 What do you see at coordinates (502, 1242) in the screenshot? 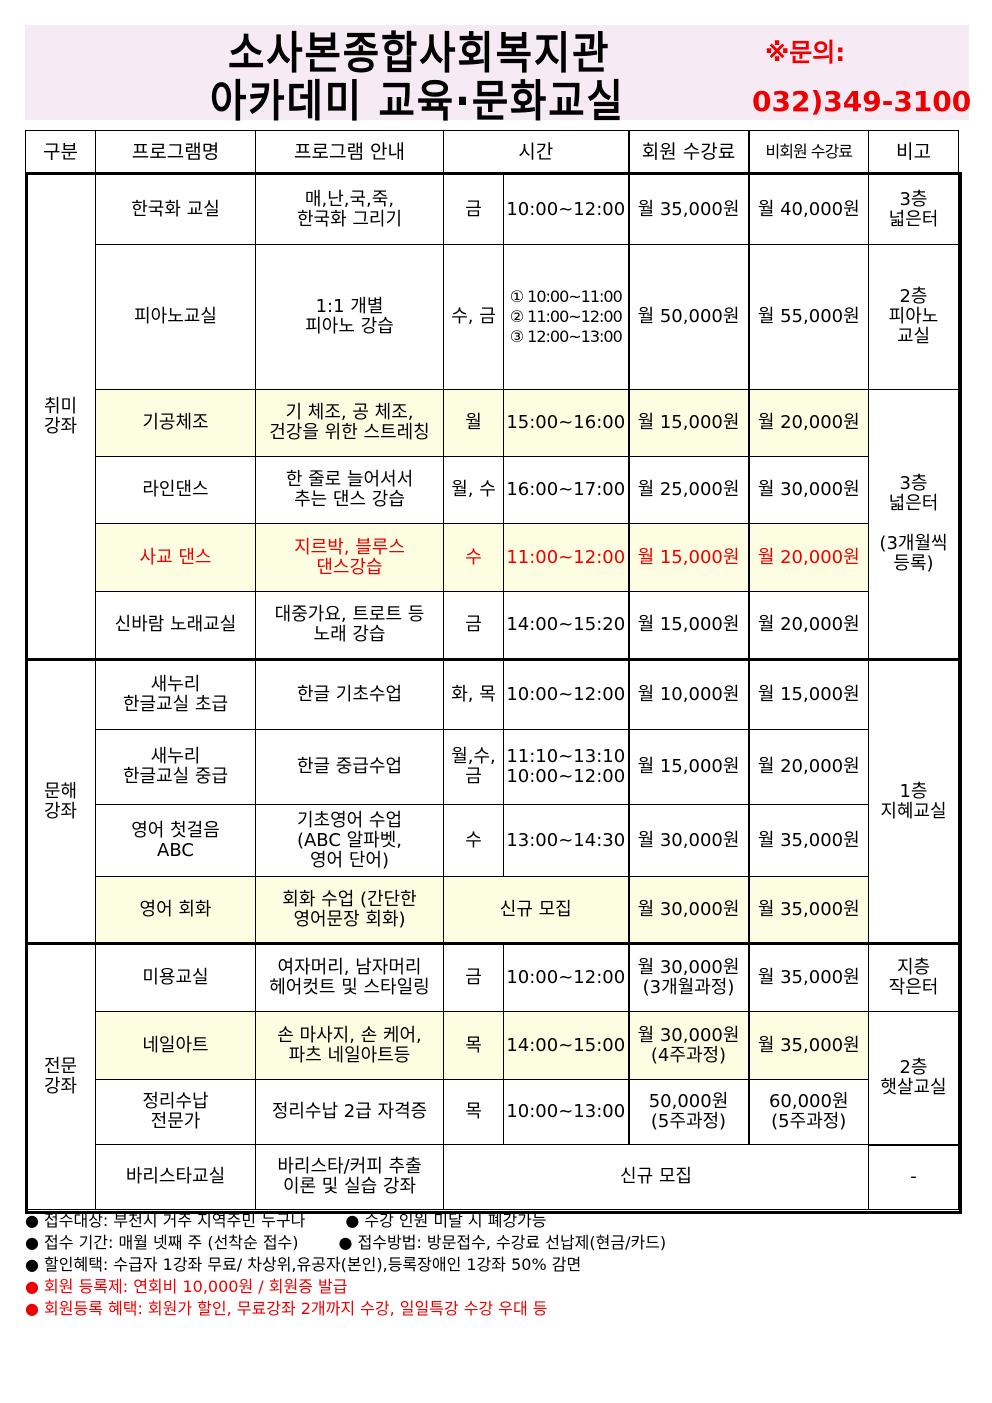
I see `note-method: ● 접수방법: 방문접수, 수강료 선납제(현금/카드)` at bounding box center [502, 1242].